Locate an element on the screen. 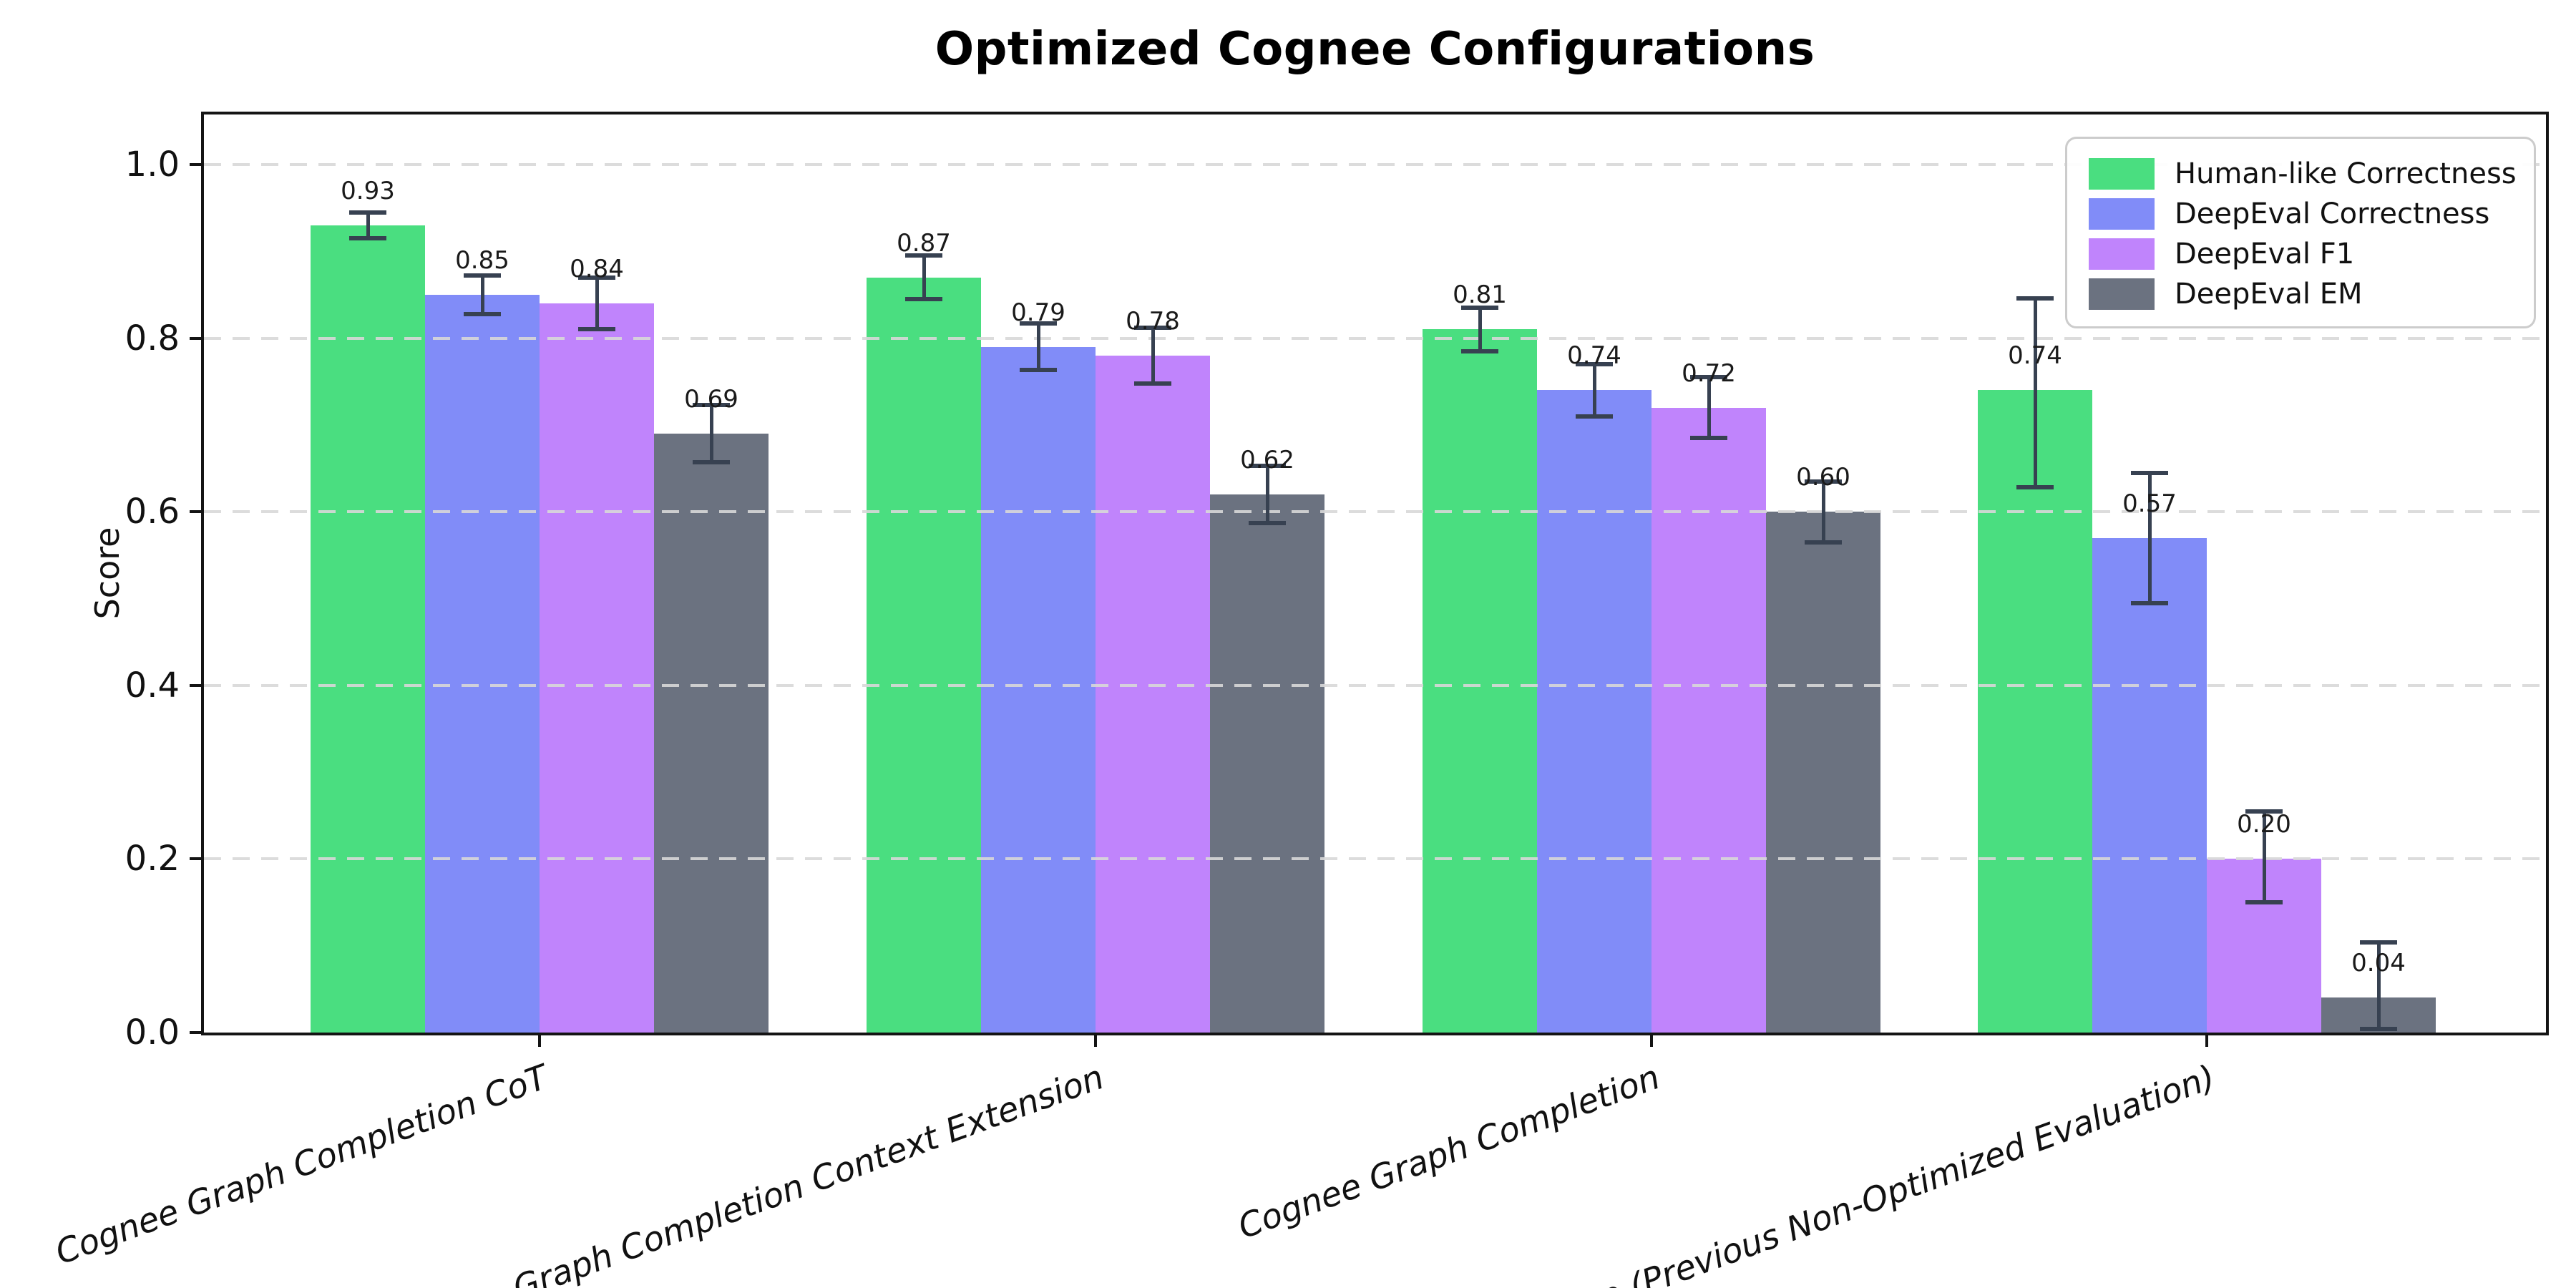 Image resolution: width=2576 pixels, height=1288 pixels. y-tick-label: 0.4 is located at coordinates (152, 685).